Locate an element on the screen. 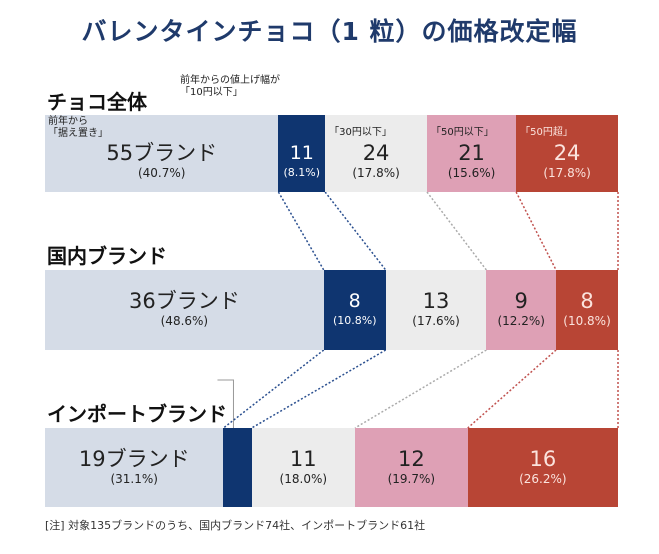 The height and width of the screenshot is (554, 659). caption-category: 「30円以下」 is located at coordinates (360, 132).